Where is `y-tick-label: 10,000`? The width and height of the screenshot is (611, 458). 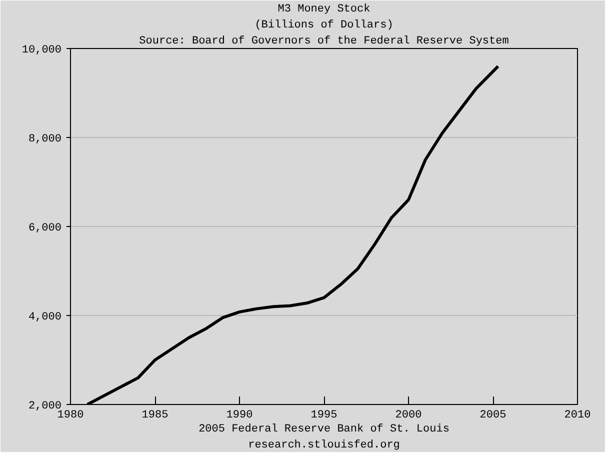
y-tick-label: 10,000 is located at coordinates (42, 50).